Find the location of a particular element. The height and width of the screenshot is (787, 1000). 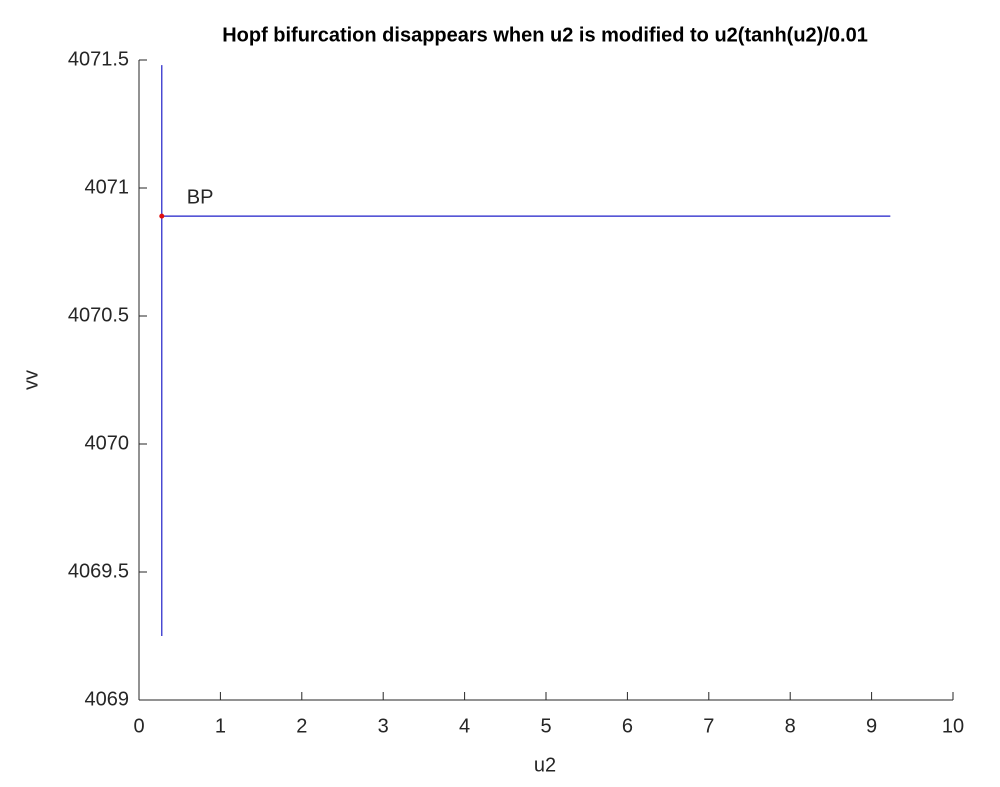

y-tick-label: 4071 is located at coordinates (107, 187).